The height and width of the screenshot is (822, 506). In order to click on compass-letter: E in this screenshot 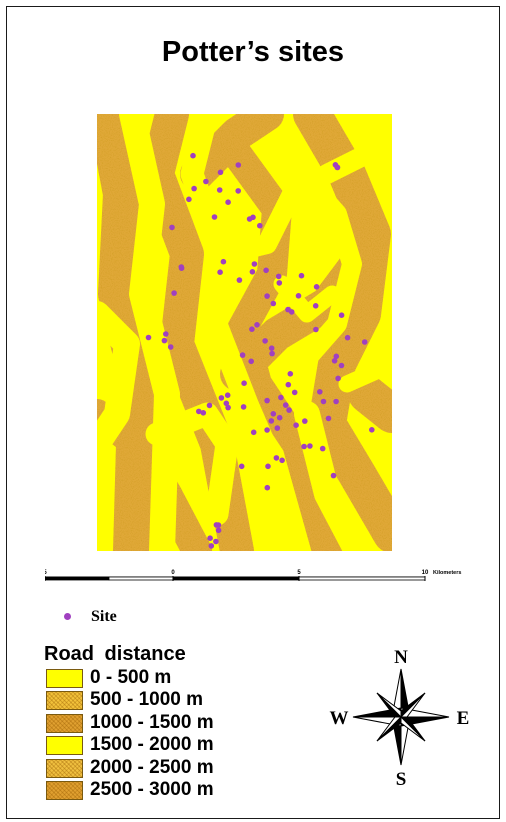, I will do `click(463, 718)`.